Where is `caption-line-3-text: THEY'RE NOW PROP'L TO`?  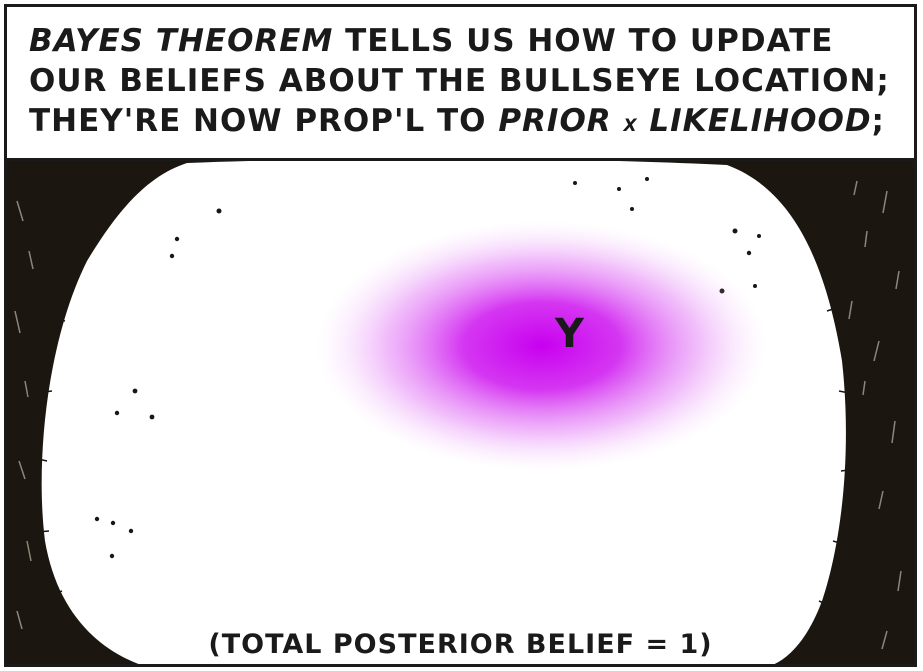 caption-line-3-text: THEY'RE NOW PROP'L TO is located at coordinates (264, 121).